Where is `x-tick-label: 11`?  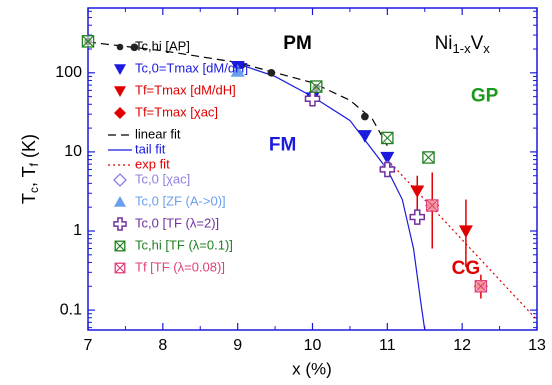
x-tick-label: 11 is located at coordinates (387, 345).